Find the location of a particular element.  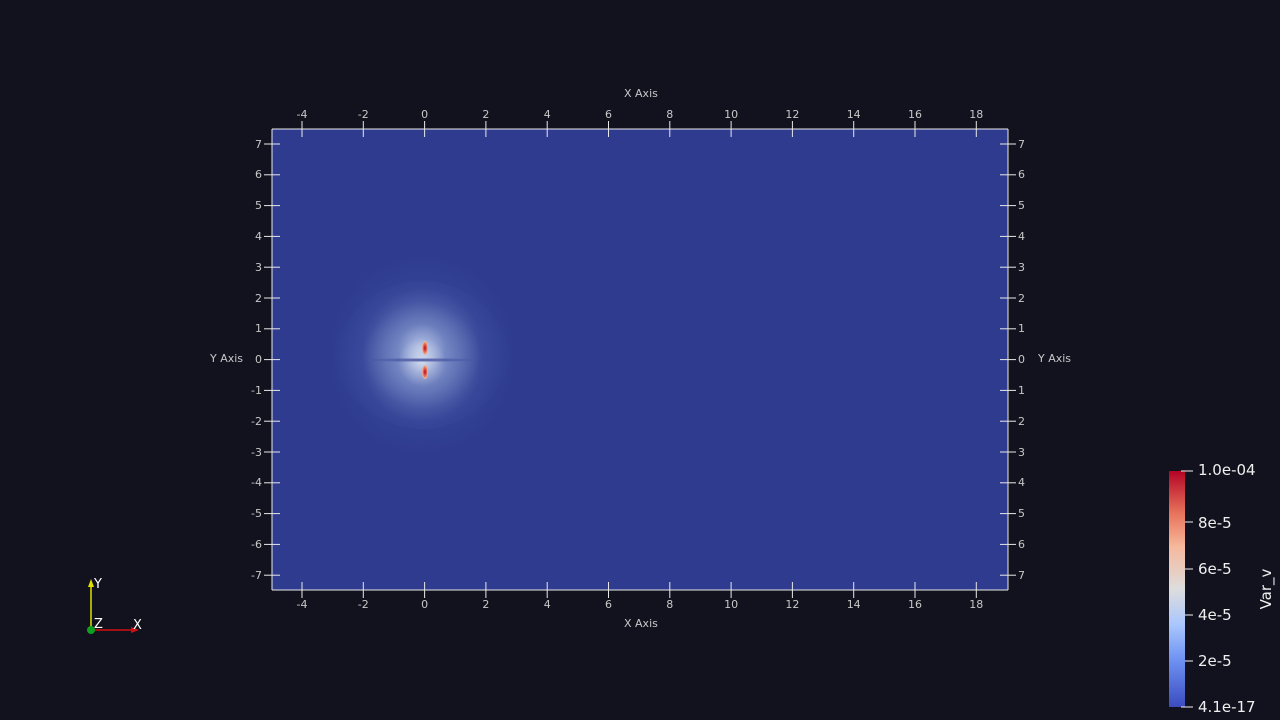

colorbar-label-min: 4.1e-17 is located at coordinates (1227, 707).